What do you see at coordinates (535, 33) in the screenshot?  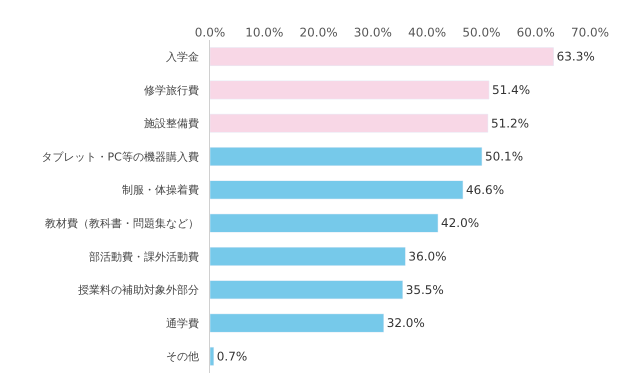 I see `x-tick-label: 60.0%` at bounding box center [535, 33].